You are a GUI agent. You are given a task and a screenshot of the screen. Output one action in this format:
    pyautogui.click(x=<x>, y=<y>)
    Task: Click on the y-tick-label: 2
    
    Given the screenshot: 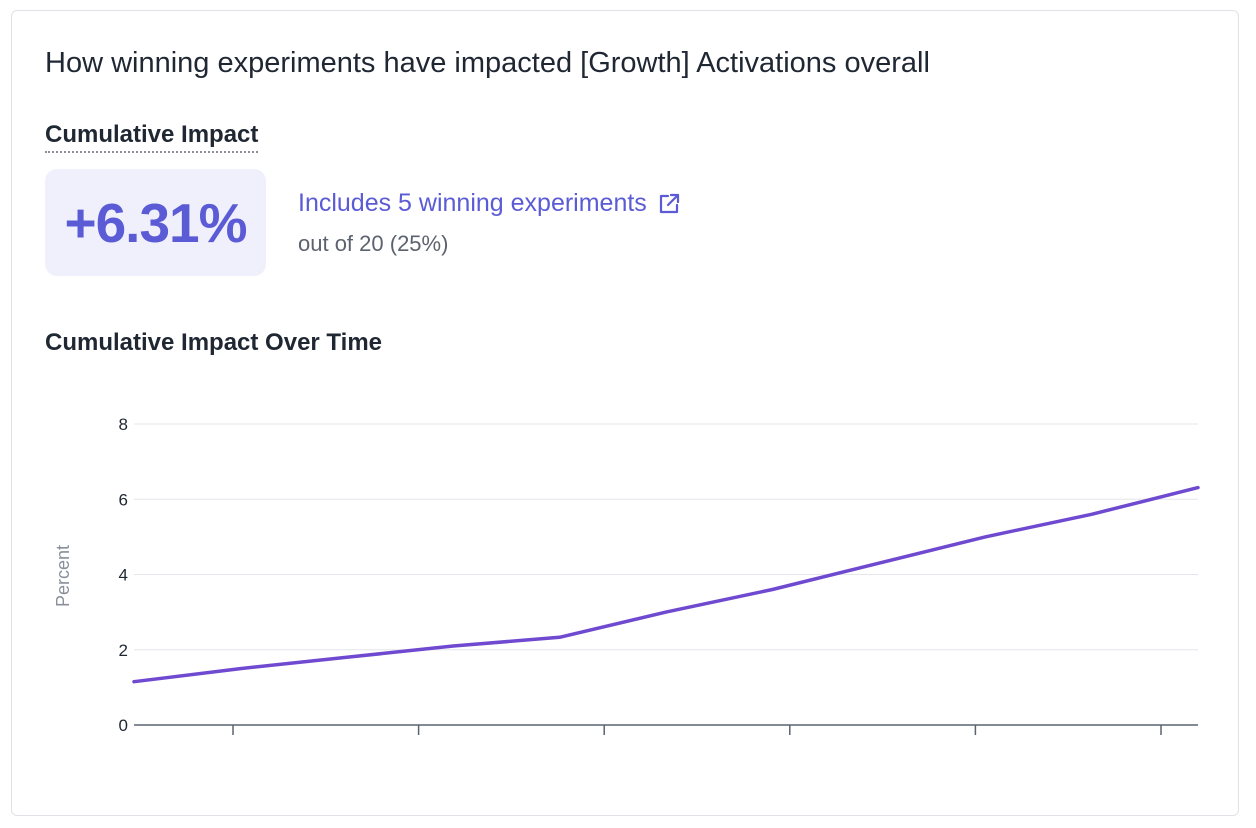 What is the action you would take?
    pyautogui.click(x=123, y=650)
    